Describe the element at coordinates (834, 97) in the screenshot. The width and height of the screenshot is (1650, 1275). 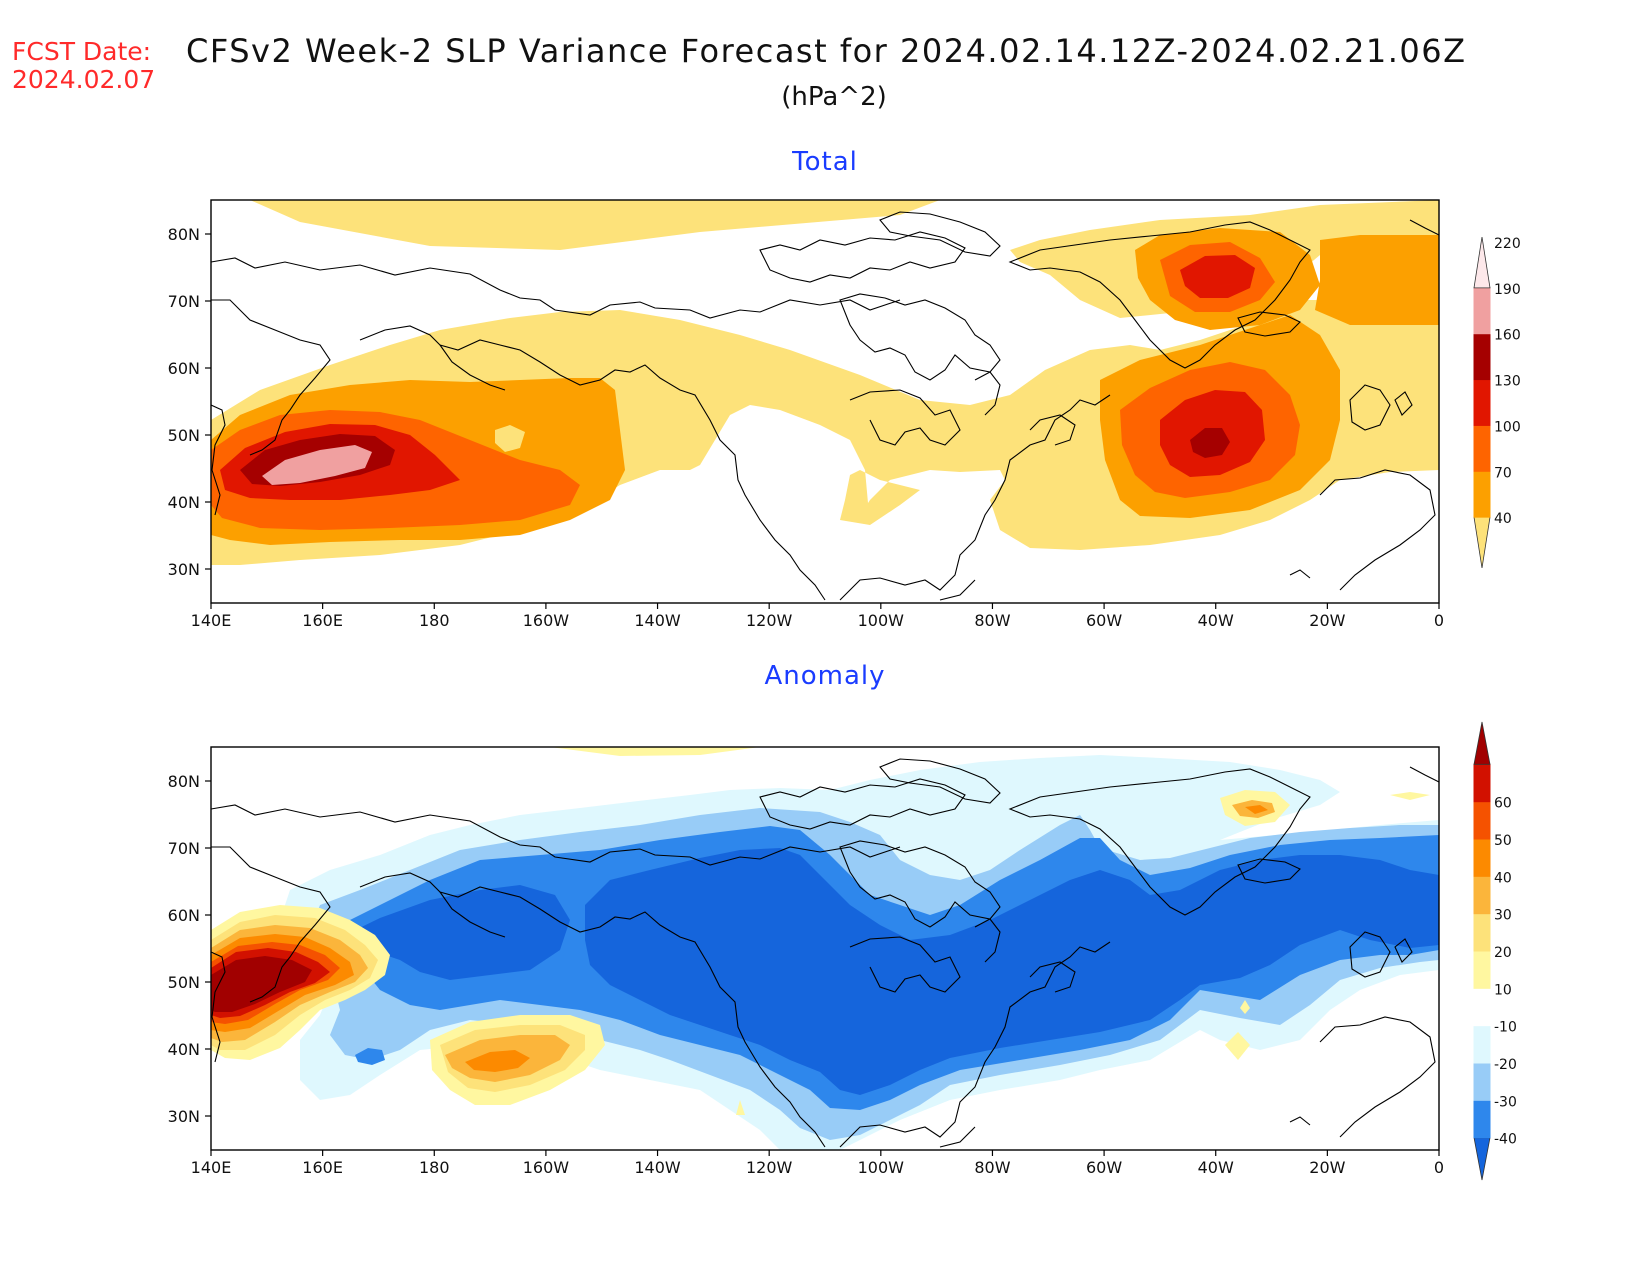
I see `units-label: (hPa^2)` at that location.